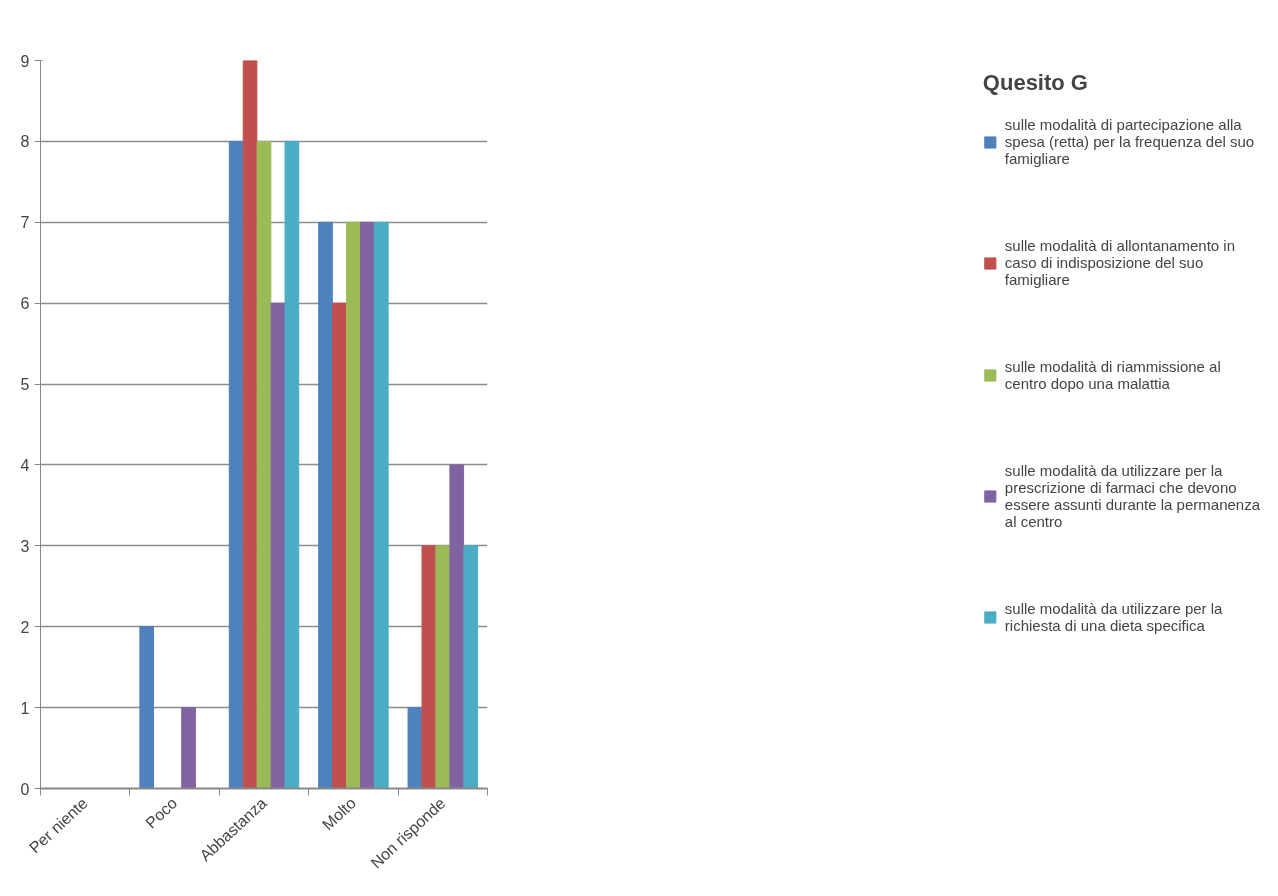 The width and height of the screenshot is (1278, 896). What do you see at coordinates (25, 465) in the screenshot?
I see `y-tick-label: 4` at bounding box center [25, 465].